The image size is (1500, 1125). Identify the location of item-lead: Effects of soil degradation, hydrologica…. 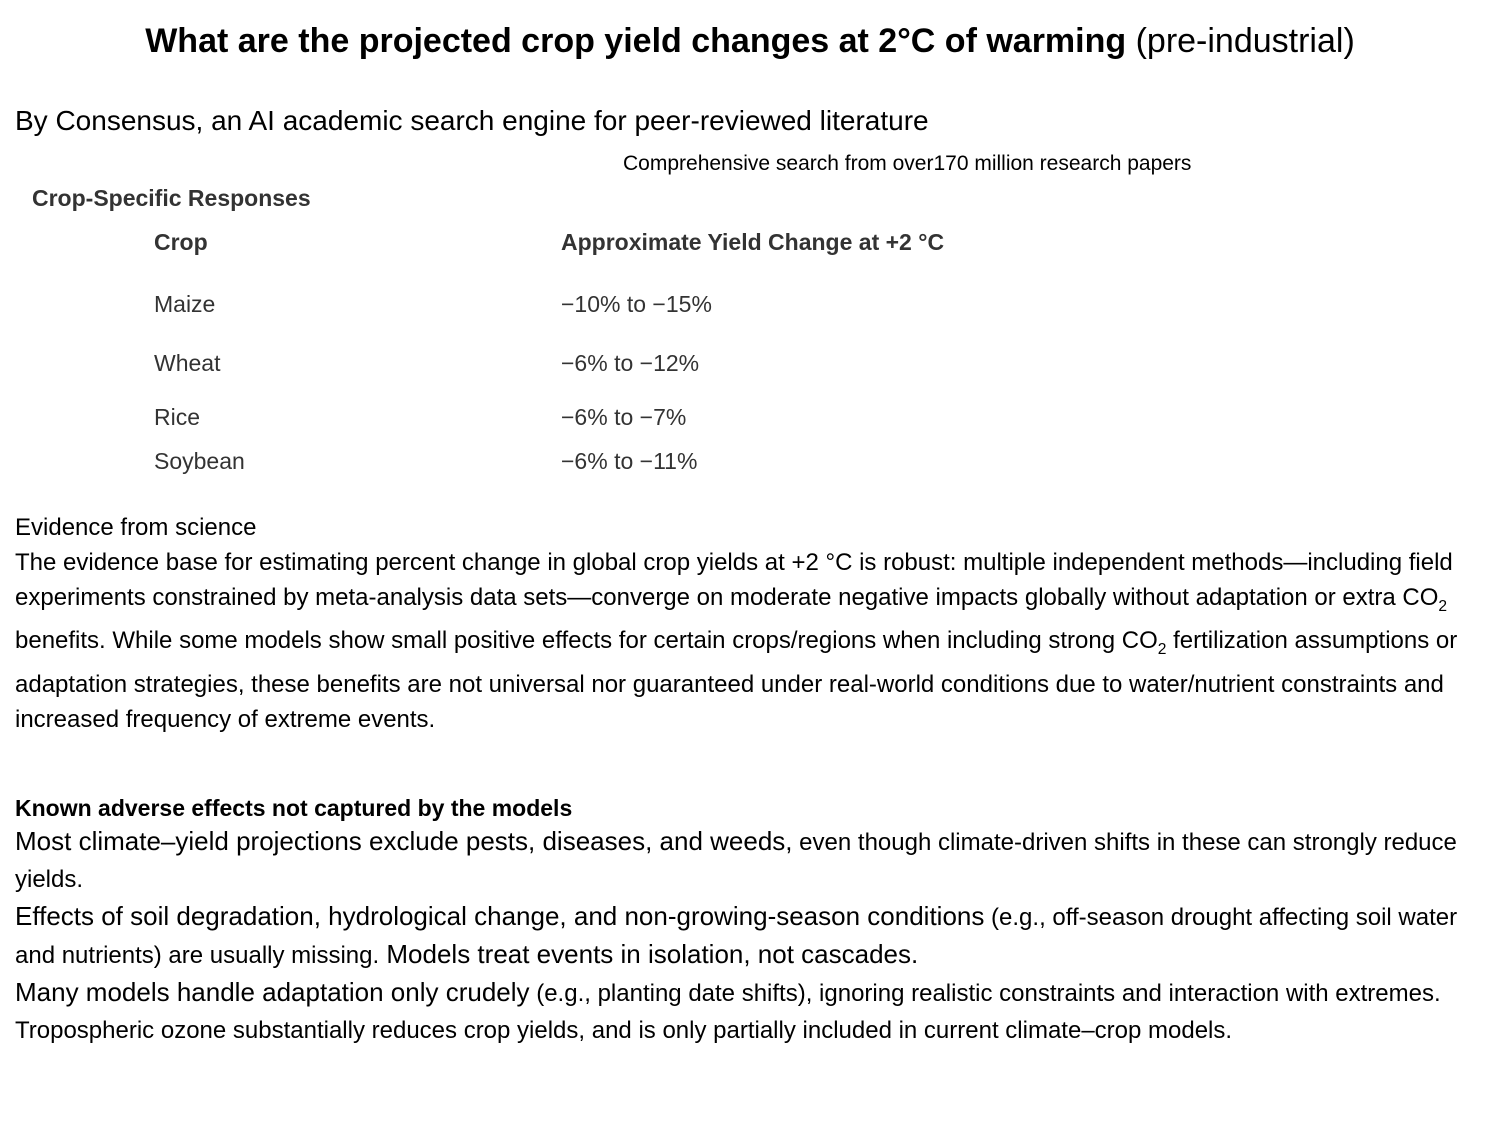
(500, 916).